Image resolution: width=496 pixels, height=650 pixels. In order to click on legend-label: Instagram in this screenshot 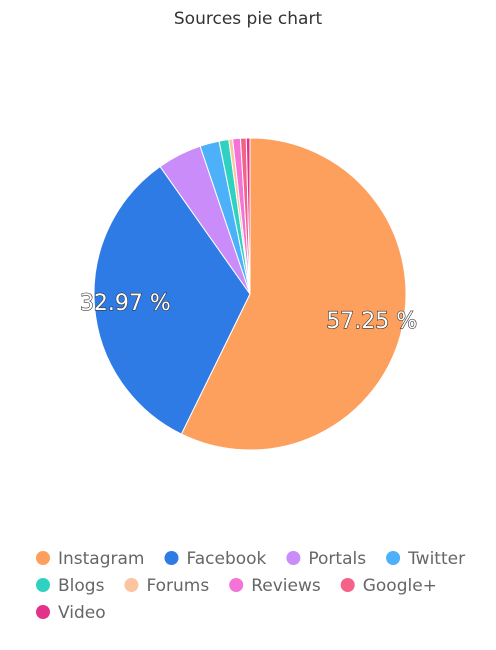, I will do `click(101, 559)`.